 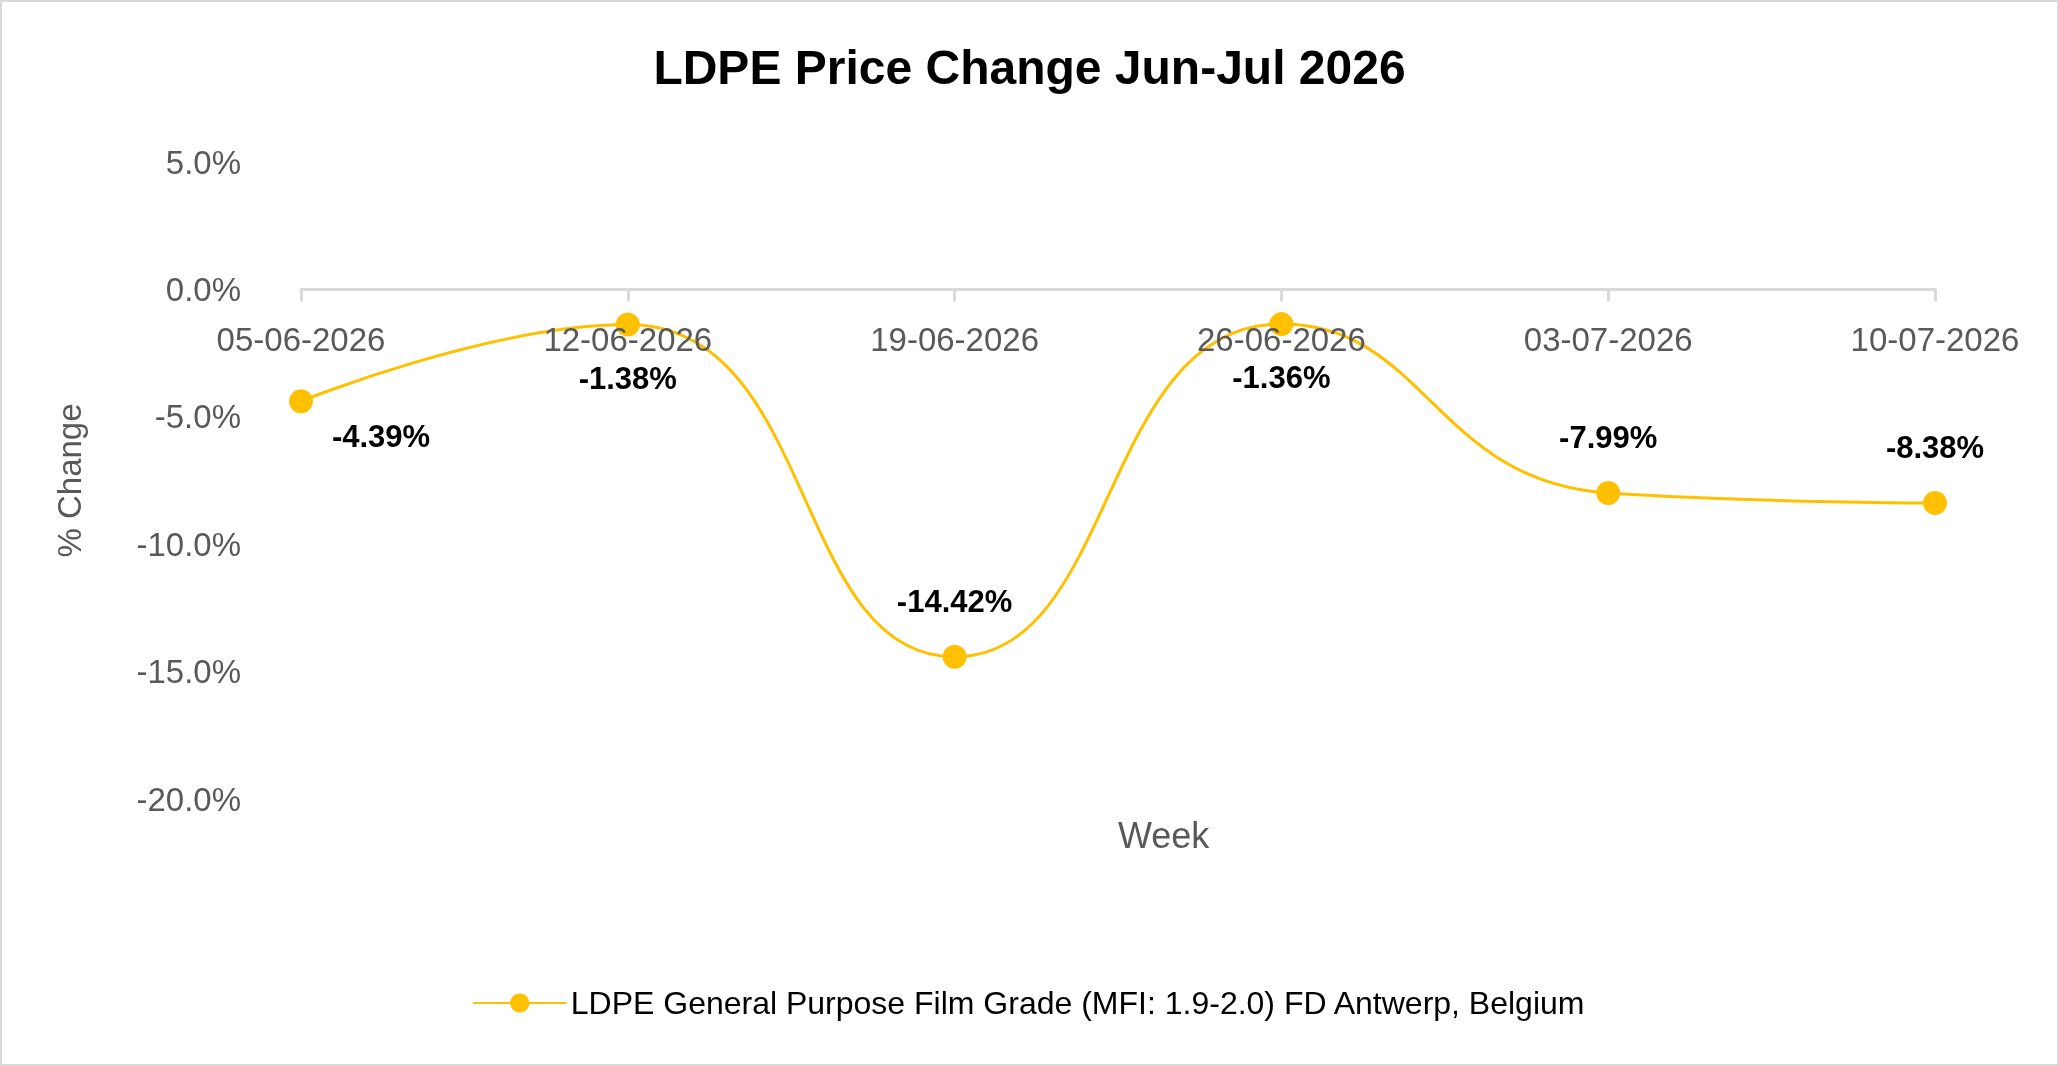 What do you see at coordinates (197, 417) in the screenshot?
I see `y-tick-label: -5.0%` at bounding box center [197, 417].